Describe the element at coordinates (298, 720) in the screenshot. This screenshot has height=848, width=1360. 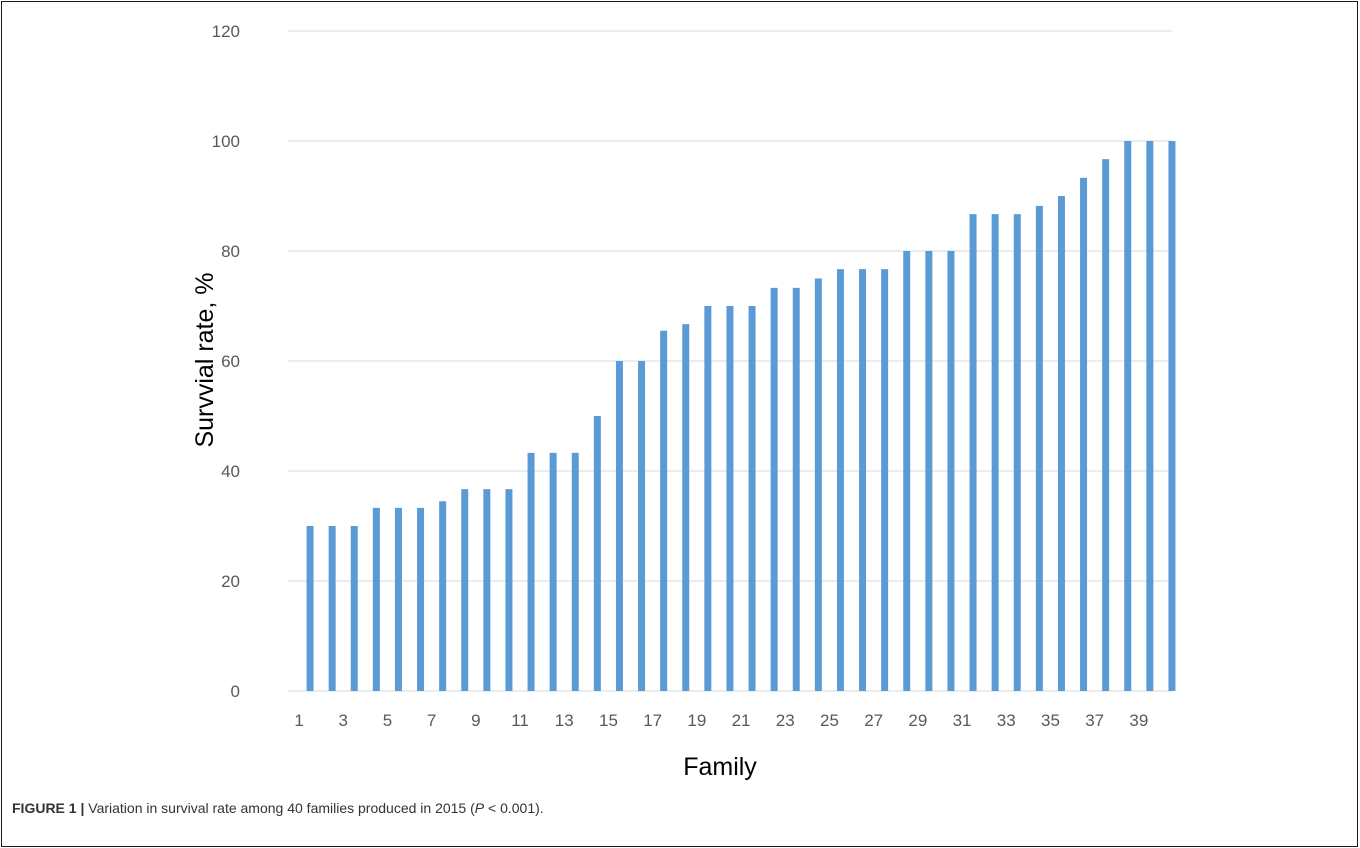
I see `x-tick-label: 1` at that location.